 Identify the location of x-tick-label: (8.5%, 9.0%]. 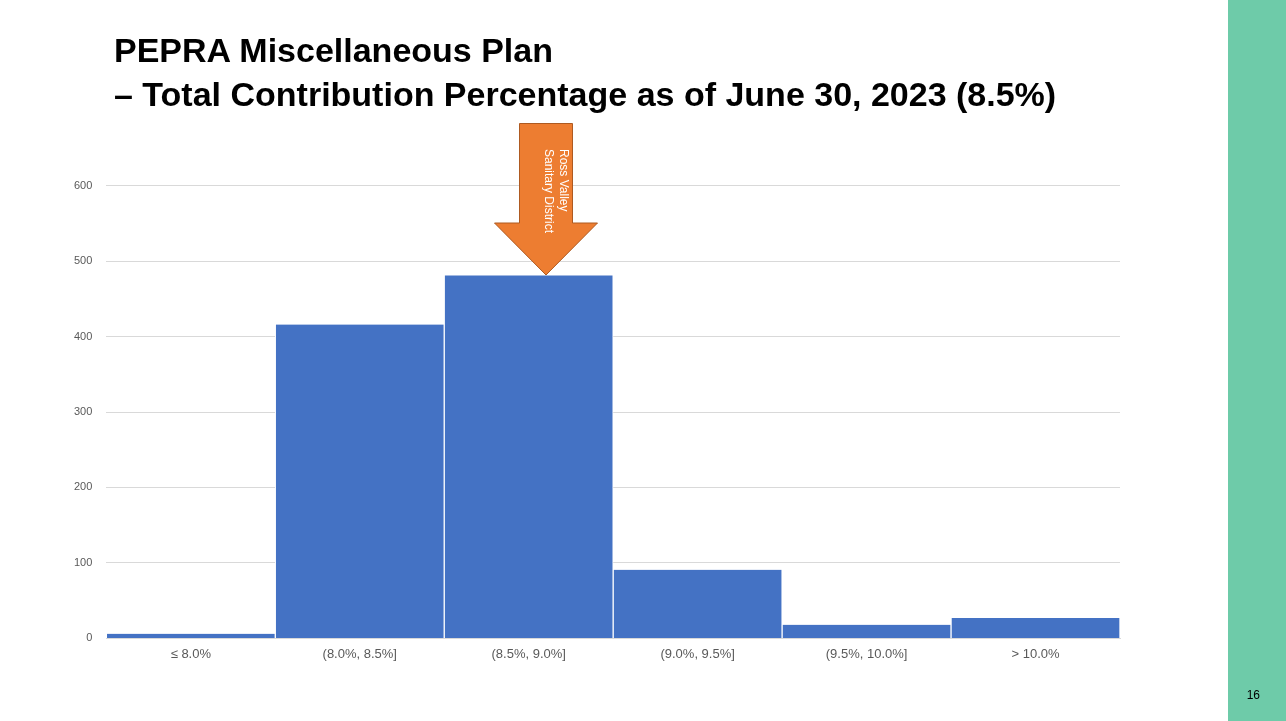
(528, 653).